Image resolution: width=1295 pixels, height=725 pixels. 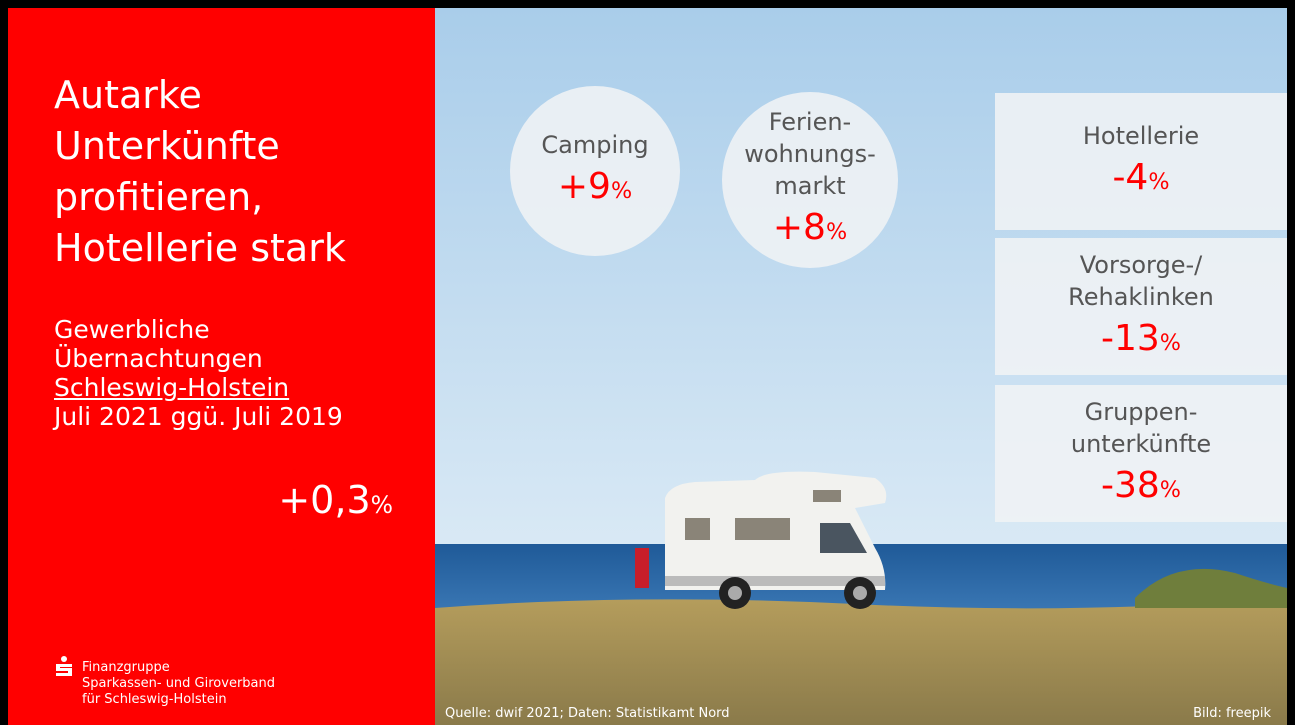 I want to click on stat-number: -38, so click(x=1130, y=485).